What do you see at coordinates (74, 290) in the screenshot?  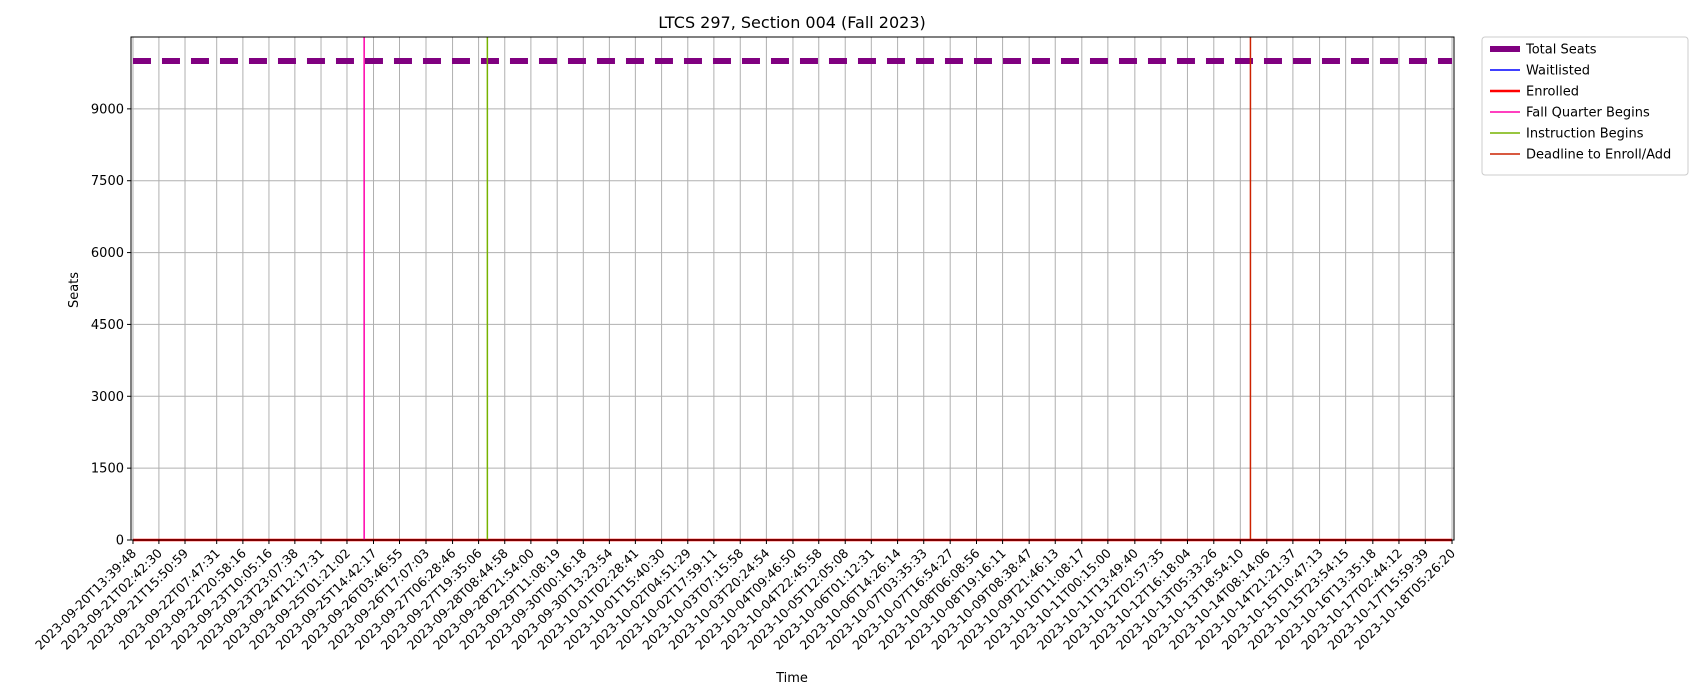 I see `y-axis-label: Seats` at bounding box center [74, 290].